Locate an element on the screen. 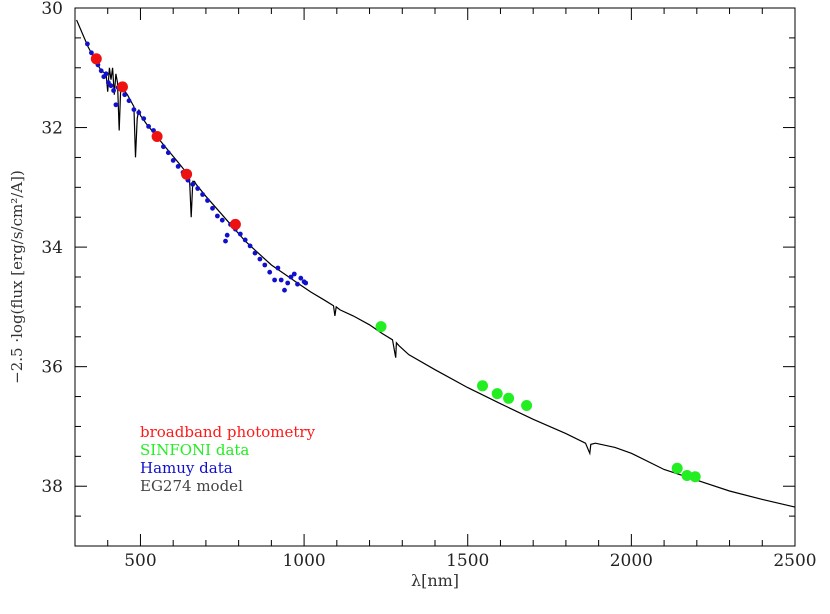  x-tick-label: 2500 is located at coordinates (794, 561).